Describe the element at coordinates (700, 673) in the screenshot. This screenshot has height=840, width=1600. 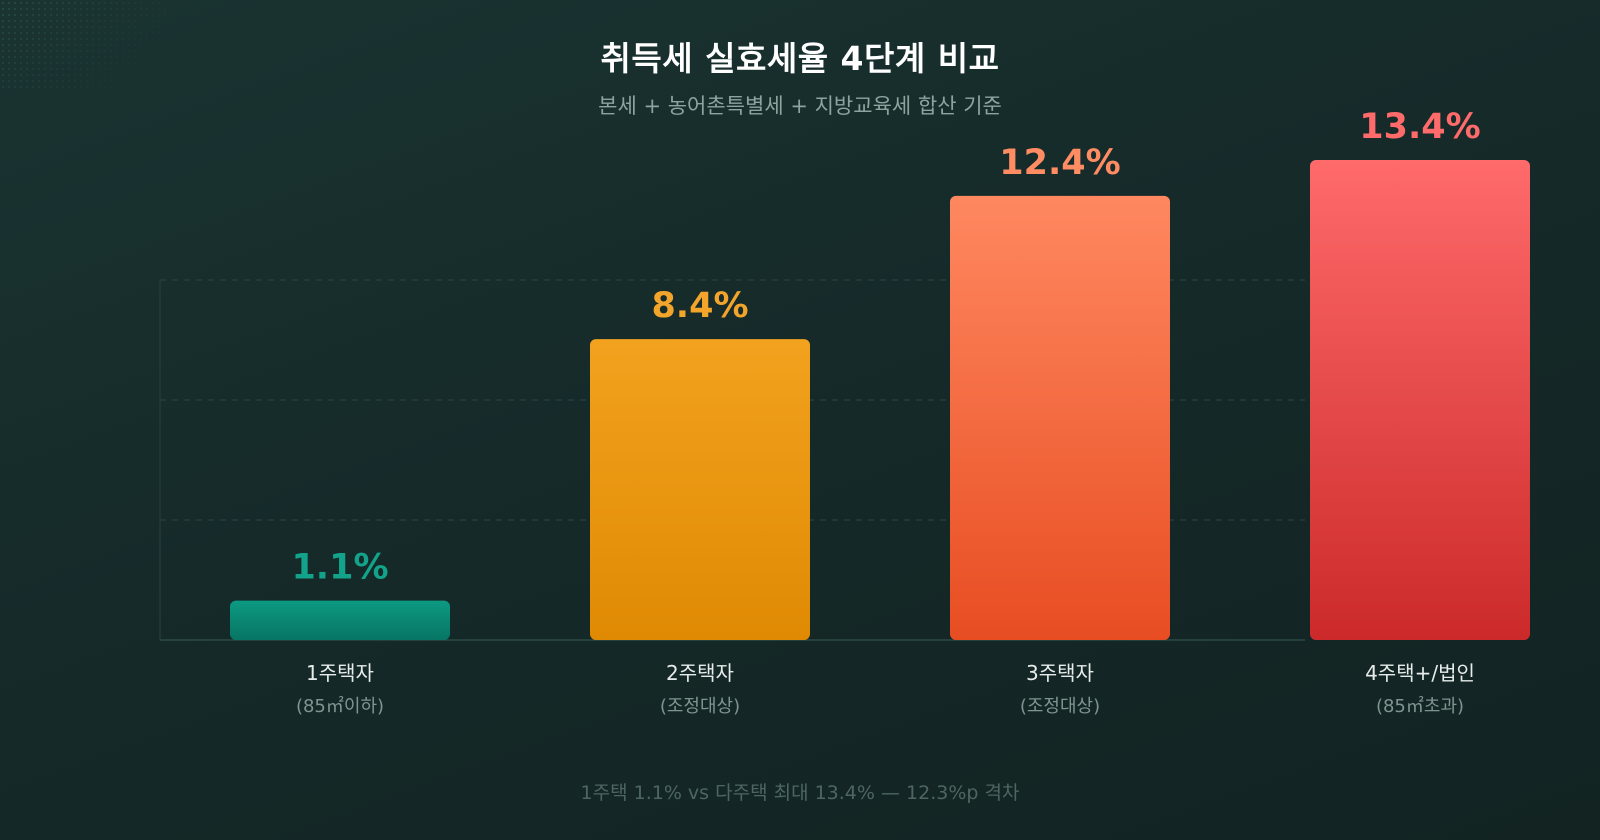
I see `category-label-2: 2주택자` at that location.